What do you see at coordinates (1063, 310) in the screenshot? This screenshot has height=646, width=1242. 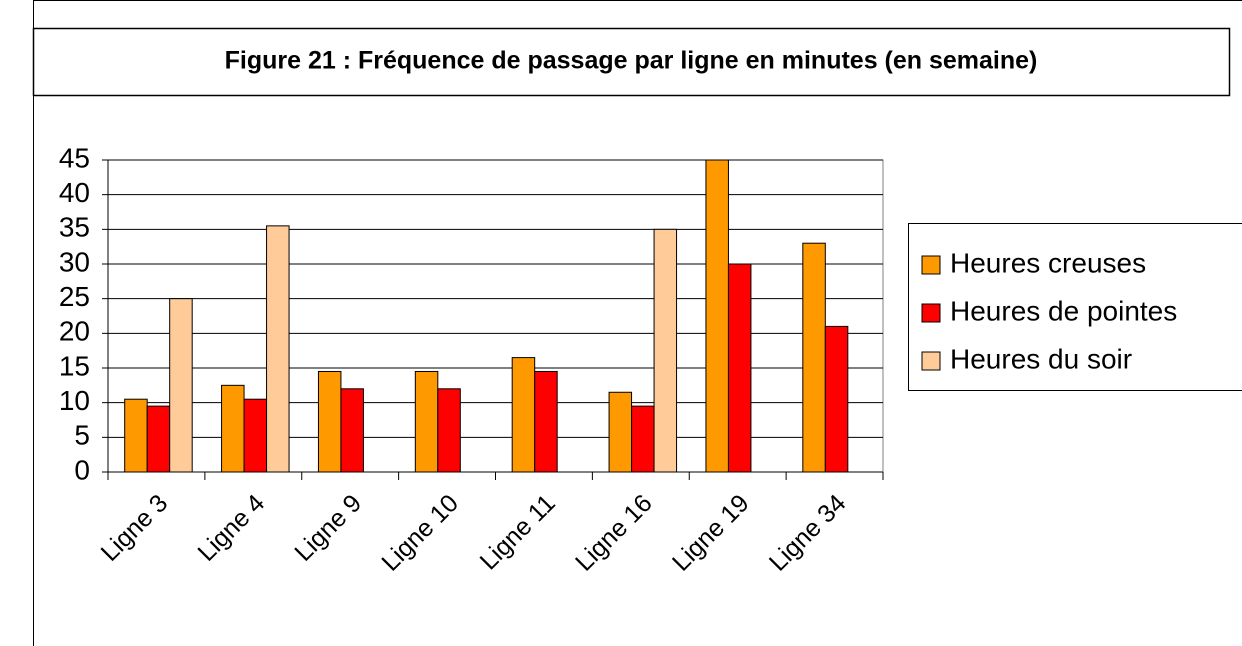 I see `legend-label: Heures de pointes` at bounding box center [1063, 310].